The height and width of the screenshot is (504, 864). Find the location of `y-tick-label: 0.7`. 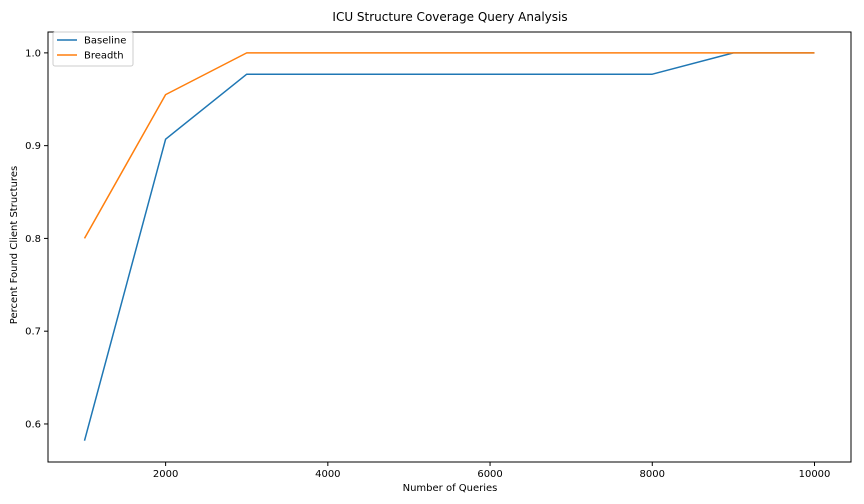

y-tick-label: 0.7 is located at coordinates (33, 332).